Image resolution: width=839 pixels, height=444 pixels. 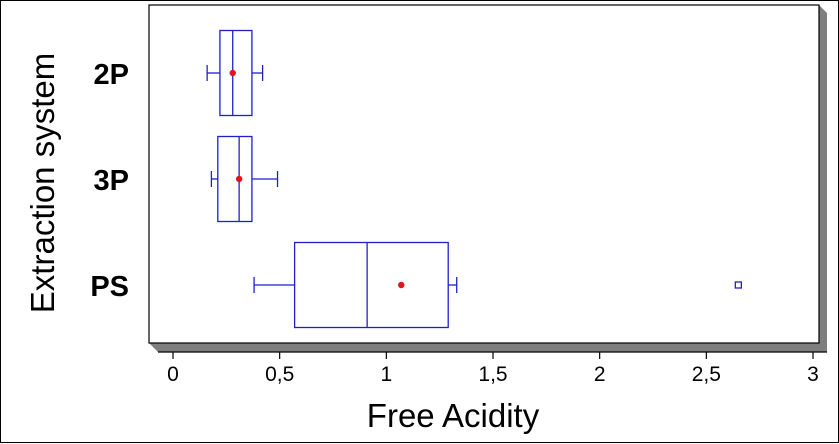 What do you see at coordinates (600, 374) in the screenshot?
I see `x-tick-label: 2` at bounding box center [600, 374].